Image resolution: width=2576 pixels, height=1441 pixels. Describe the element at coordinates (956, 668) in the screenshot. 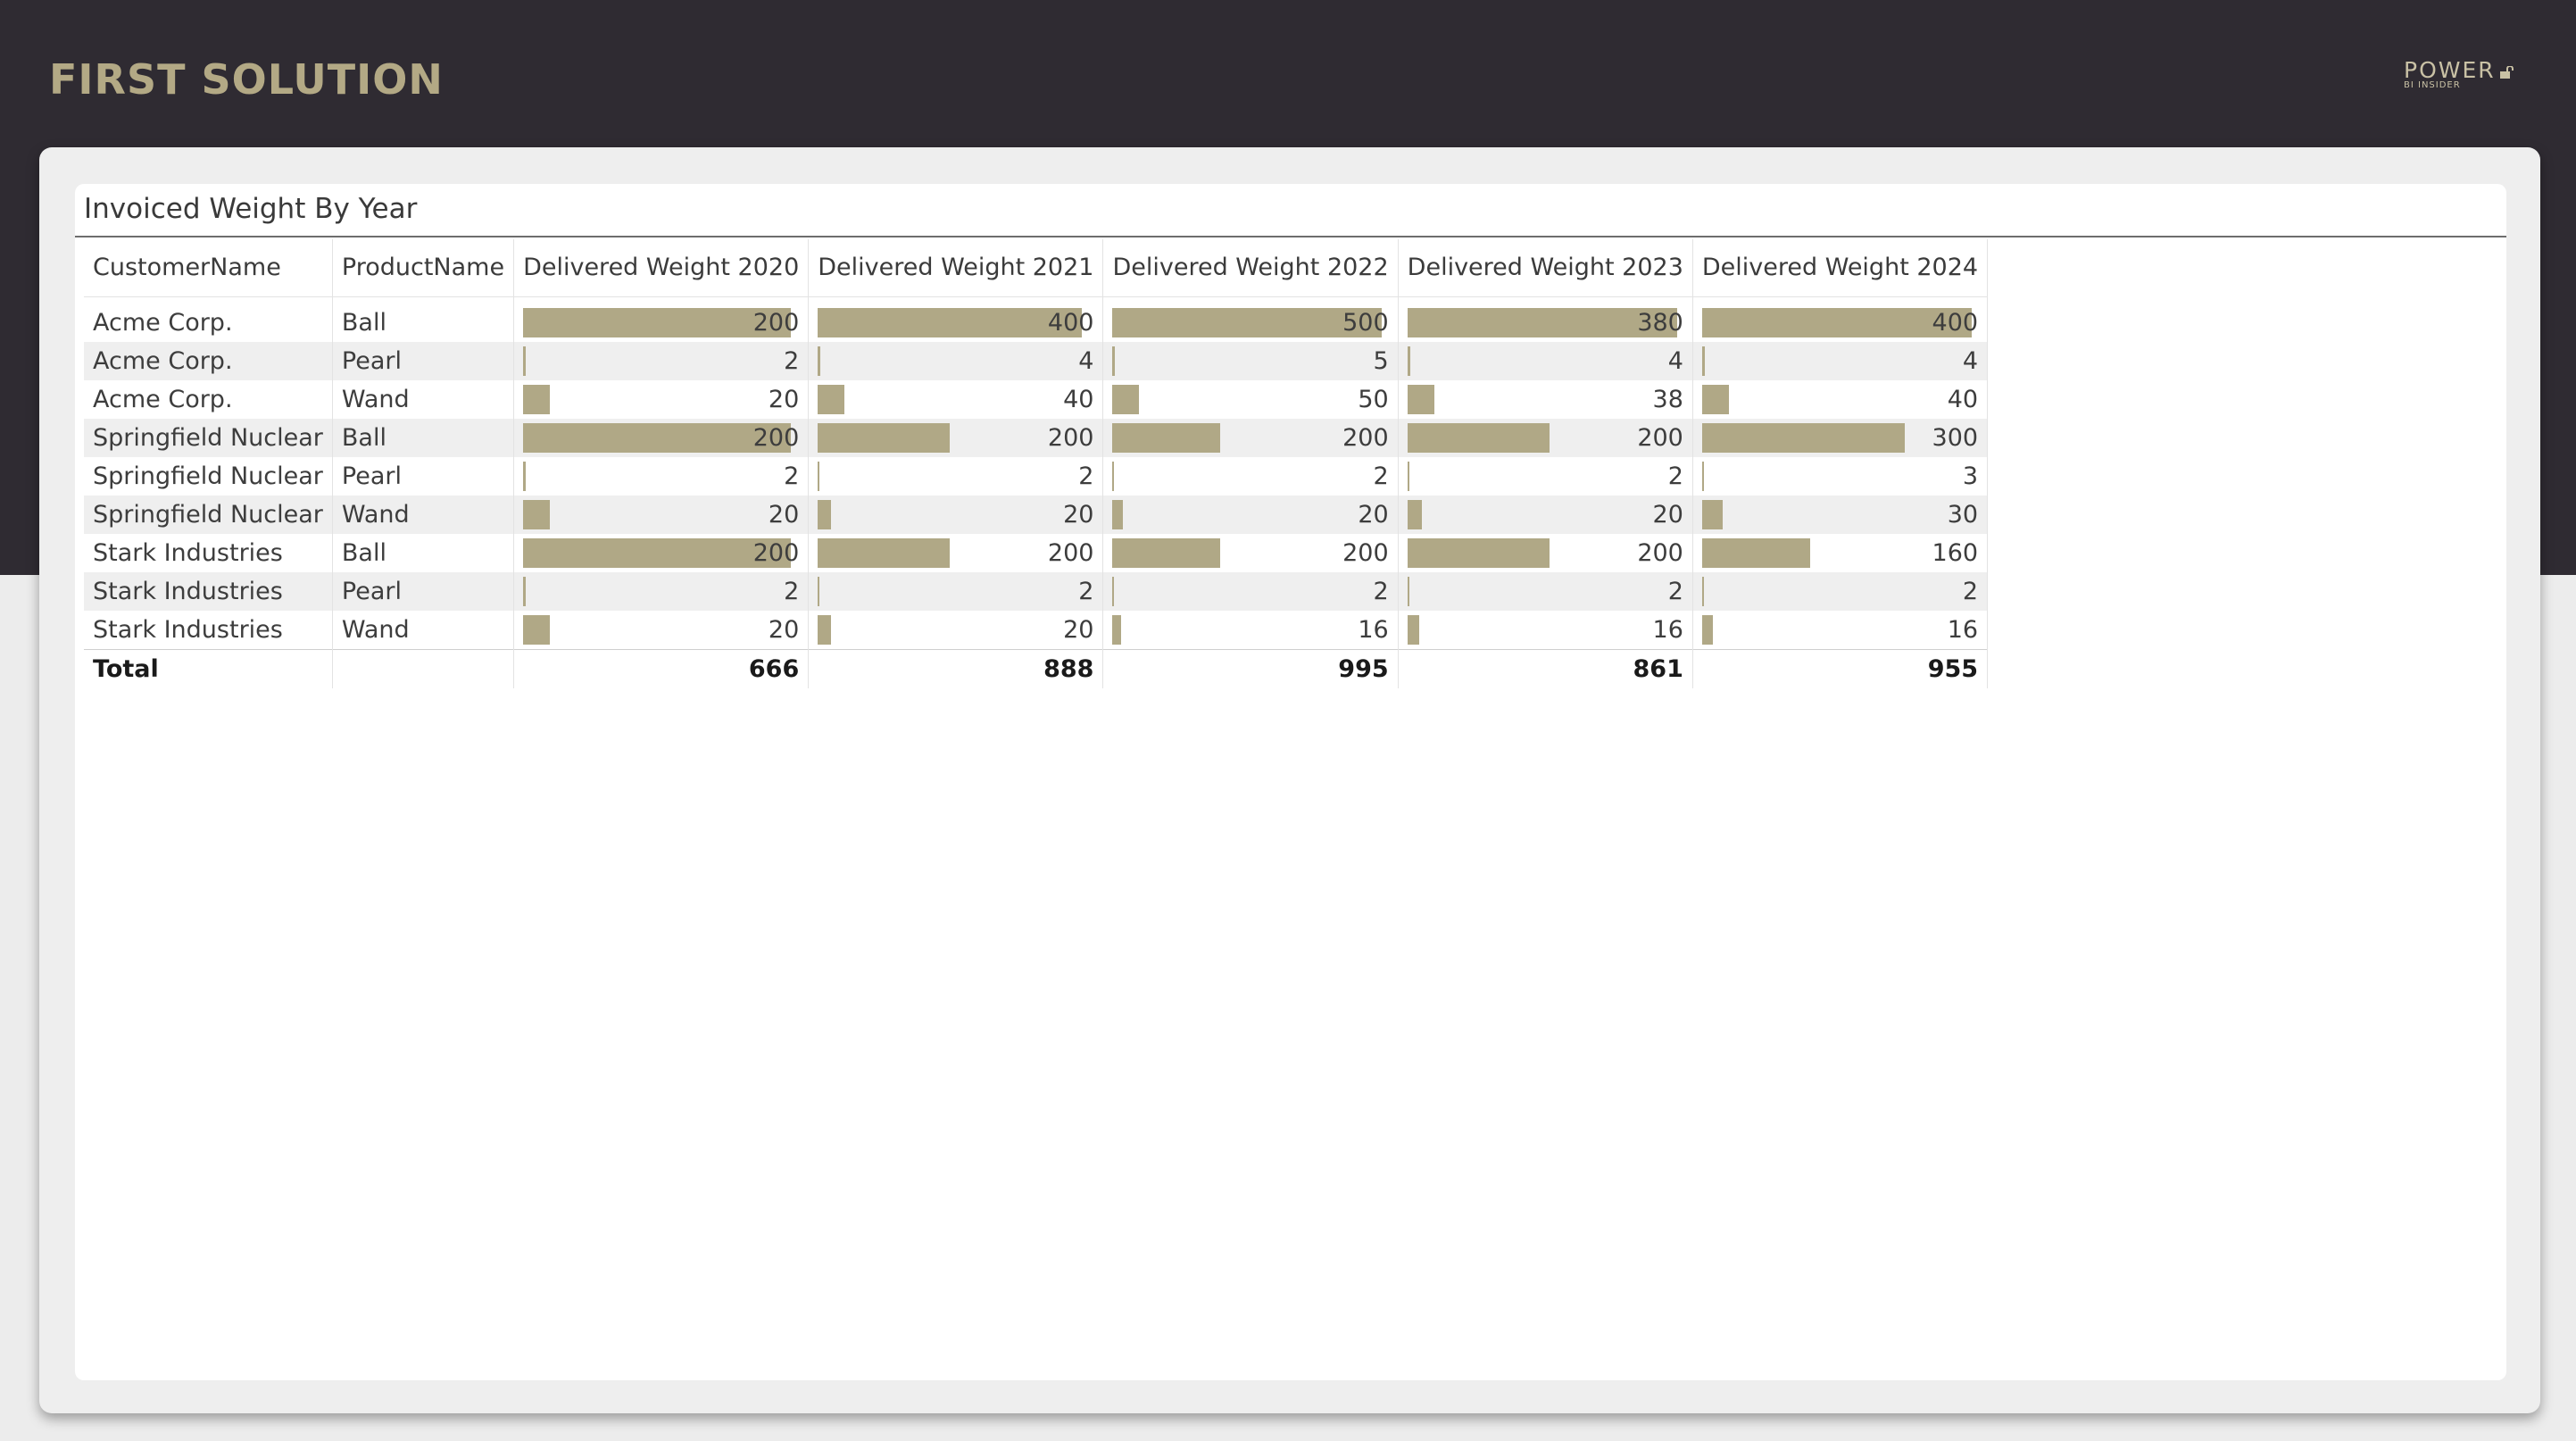

I see `total-value: 888` at that location.